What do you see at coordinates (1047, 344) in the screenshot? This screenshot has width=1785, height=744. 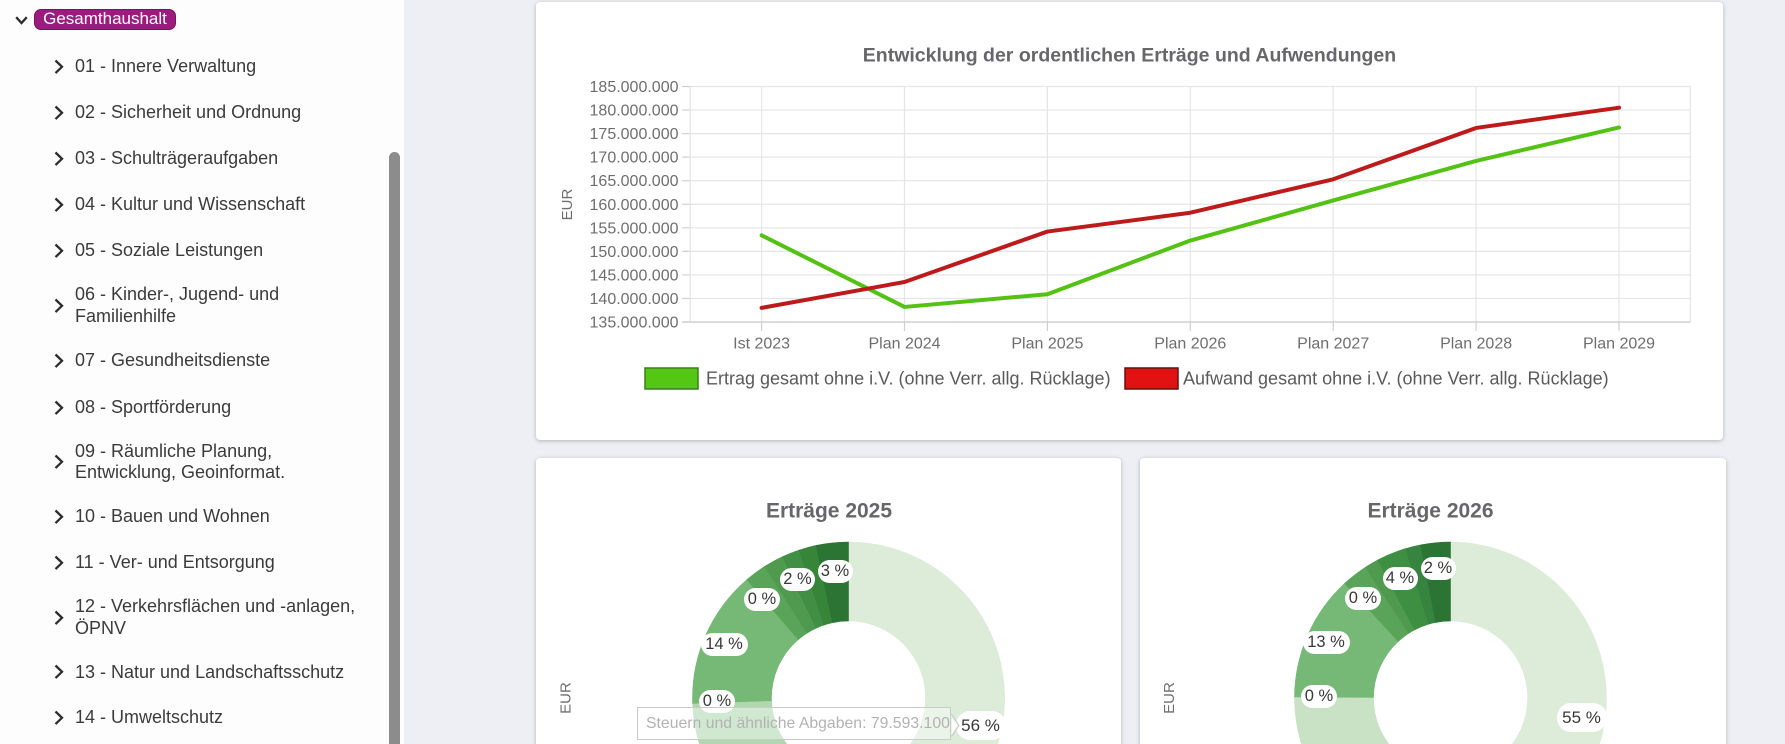 I see `svg-text: Plan 2025` at bounding box center [1047, 344].